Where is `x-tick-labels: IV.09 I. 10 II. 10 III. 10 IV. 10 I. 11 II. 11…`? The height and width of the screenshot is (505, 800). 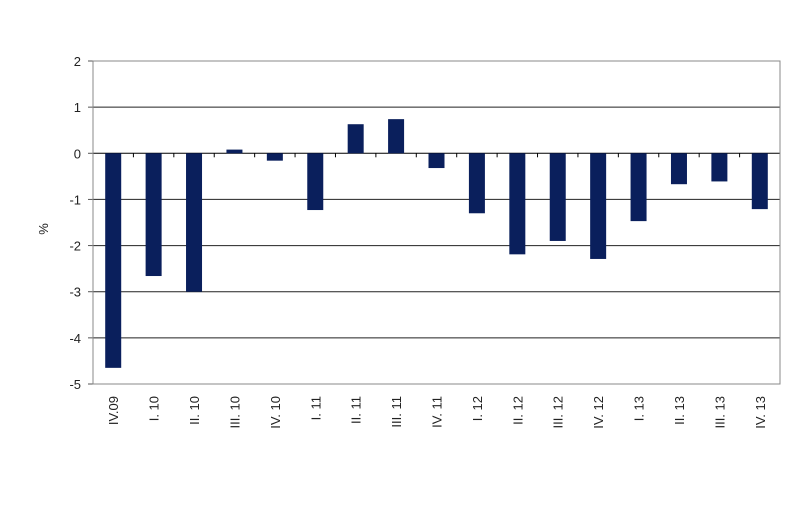 x-tick-labels: IV.09 I. 10 II. 10 III. 10 IV. 10 I. 11 II. 11… is located at coordinates (437, 412).